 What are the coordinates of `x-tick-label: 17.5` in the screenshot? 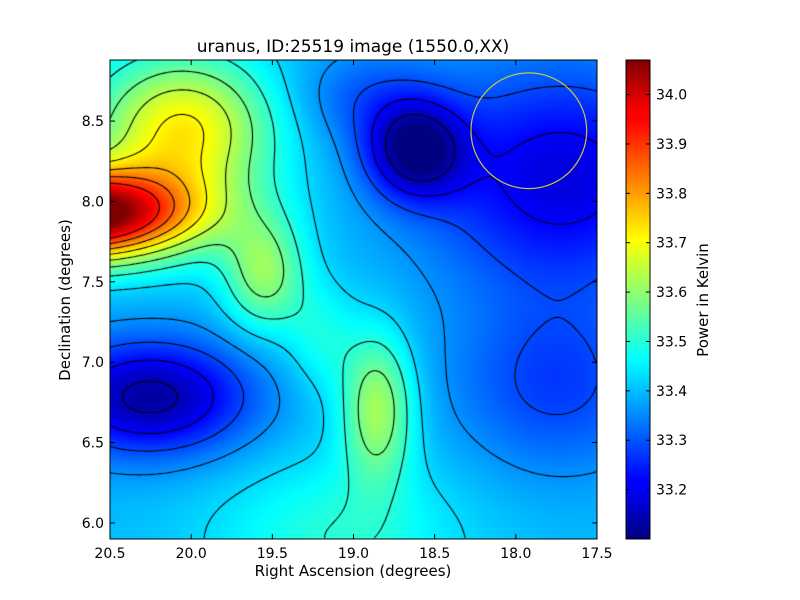 It's located at (596, 554).